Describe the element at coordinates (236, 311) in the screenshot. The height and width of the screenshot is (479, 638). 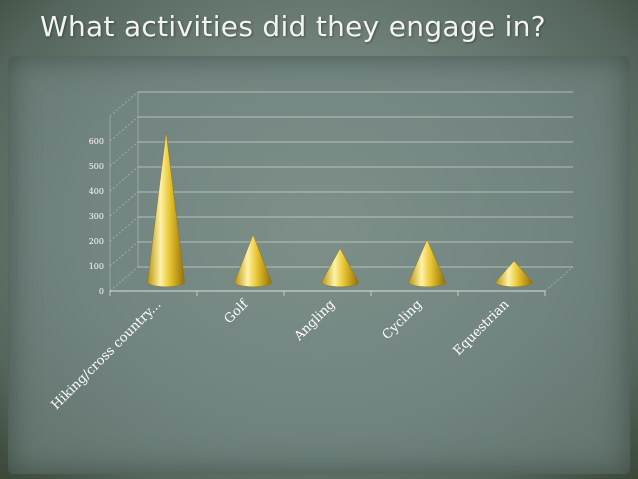
I see `x-tick-label: Golf` at that location.